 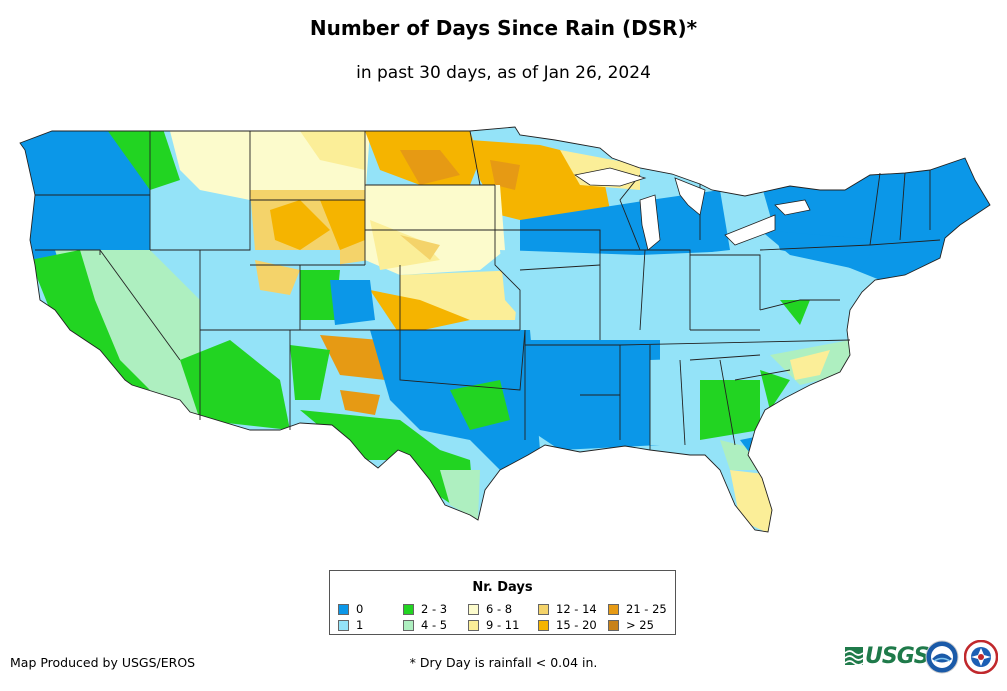 I want to click on legend-item: 4 - 5, so click(x=425, y=625).